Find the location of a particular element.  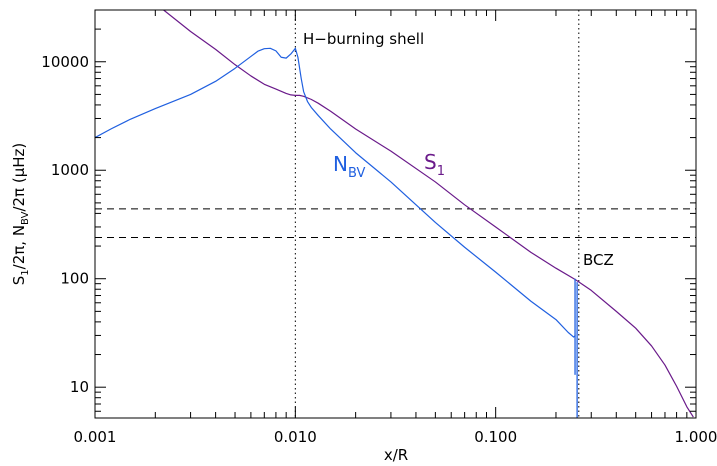

x-axis-label: x/R is located at coordinates (396, 455).